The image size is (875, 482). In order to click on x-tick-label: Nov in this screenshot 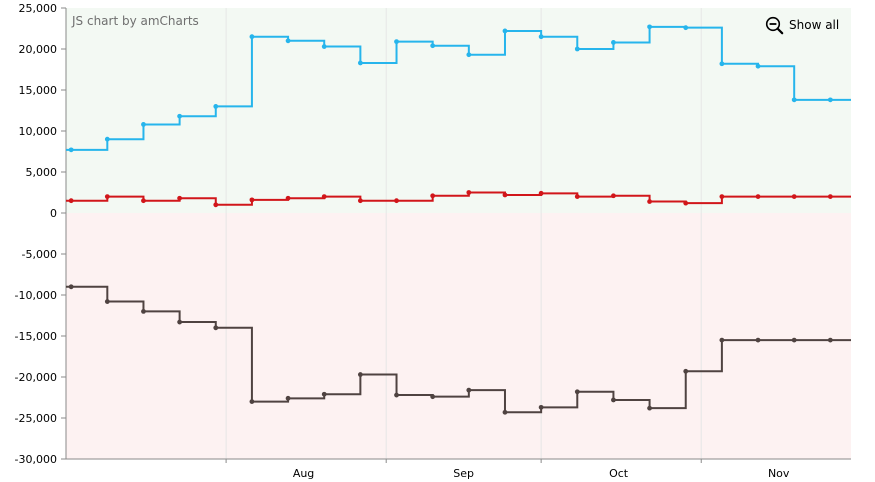, I will do `click(779, 473)`.